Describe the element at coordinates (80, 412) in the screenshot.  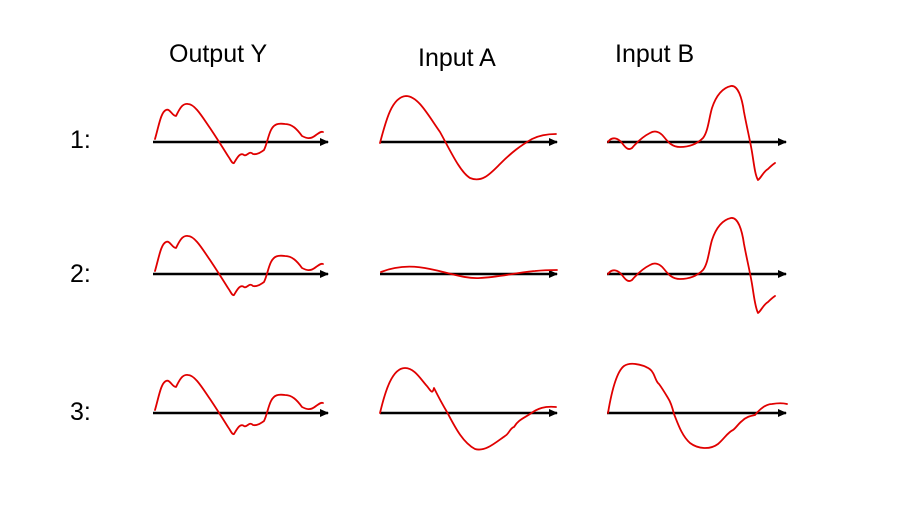
I see `row-label-3: 3:` at that location.